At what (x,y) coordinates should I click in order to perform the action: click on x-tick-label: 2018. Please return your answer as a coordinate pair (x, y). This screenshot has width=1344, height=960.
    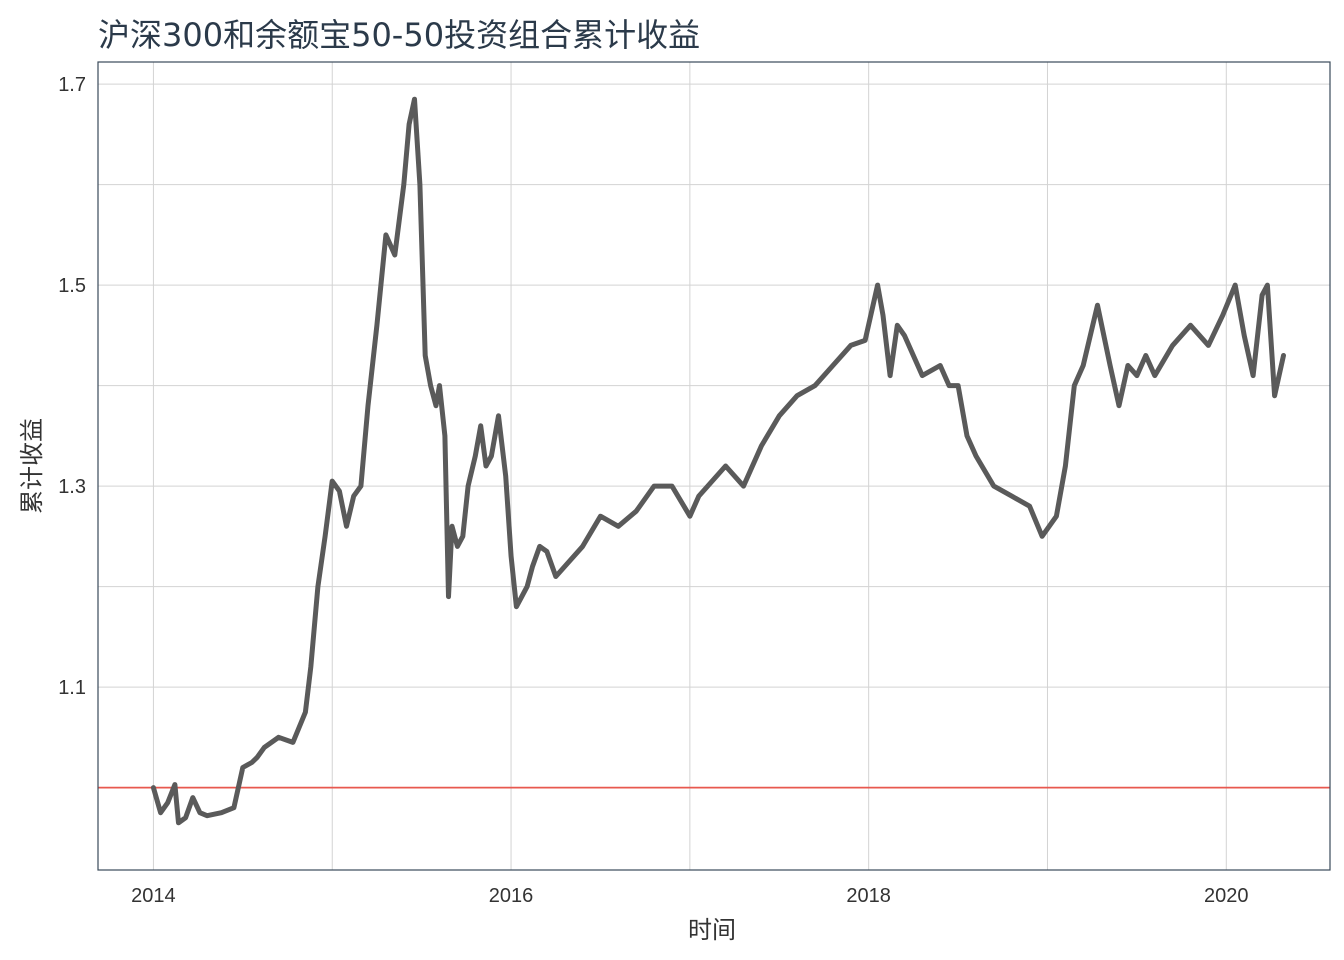
    Looking at the image, I should click on (868, 896).